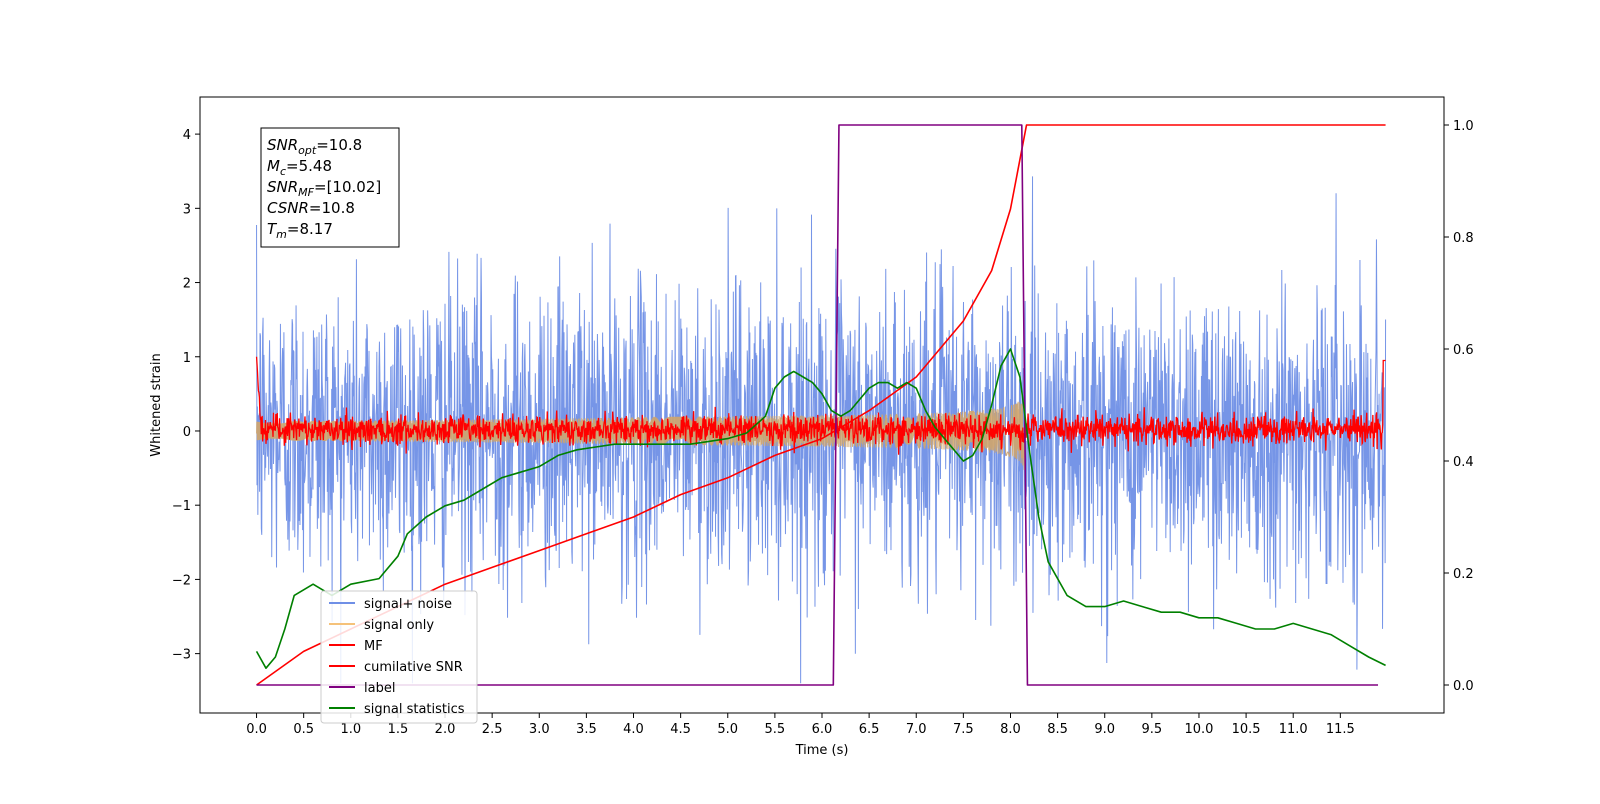  What do you see at coordinates (300, 230) in the screenshot?
I see `stat-tm: Tm=8.17` at bounding box center [300, 230].